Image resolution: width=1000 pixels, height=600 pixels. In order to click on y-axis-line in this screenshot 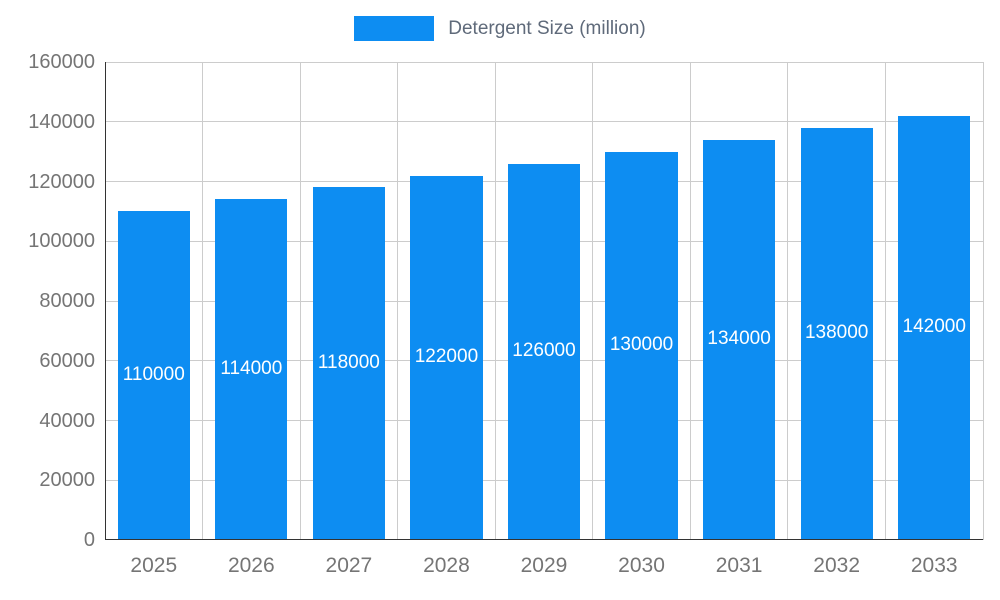, I will do `click(105, 301)`.